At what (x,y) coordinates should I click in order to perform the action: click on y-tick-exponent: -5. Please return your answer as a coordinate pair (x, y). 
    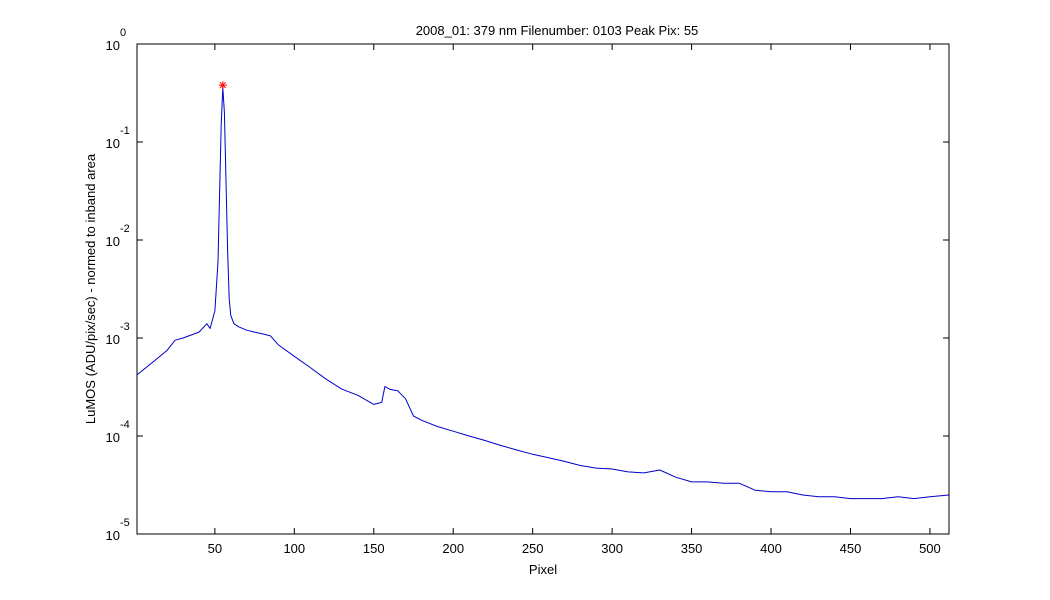
    Looking at the image, I should click on (125, 523).